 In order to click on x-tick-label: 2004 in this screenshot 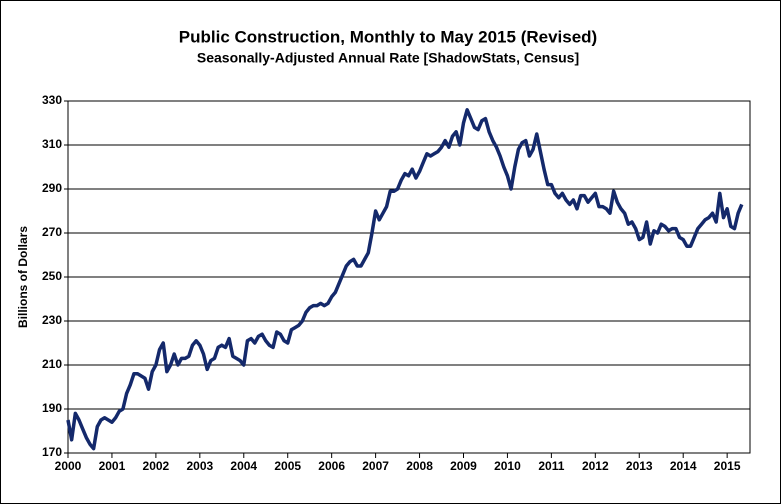, I will do `click(243, 466)`.